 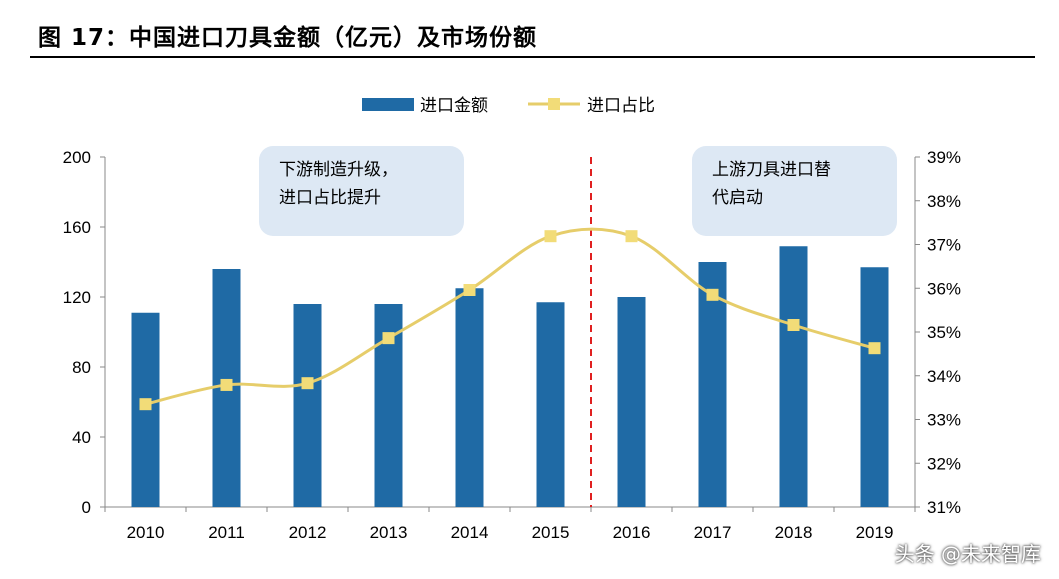 What do you see at coordinates (470, 532) in the screenshot?
I see `x-tick-label: 2014` at bounding box center [470, 532].